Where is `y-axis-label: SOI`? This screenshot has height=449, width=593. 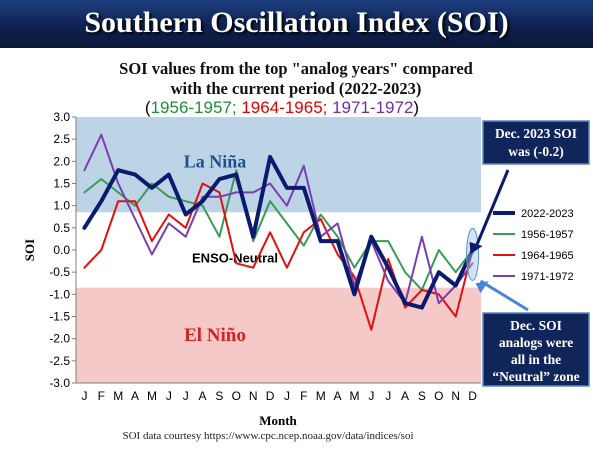 y-axis-label: SOI is located at coordinates (29, 250).